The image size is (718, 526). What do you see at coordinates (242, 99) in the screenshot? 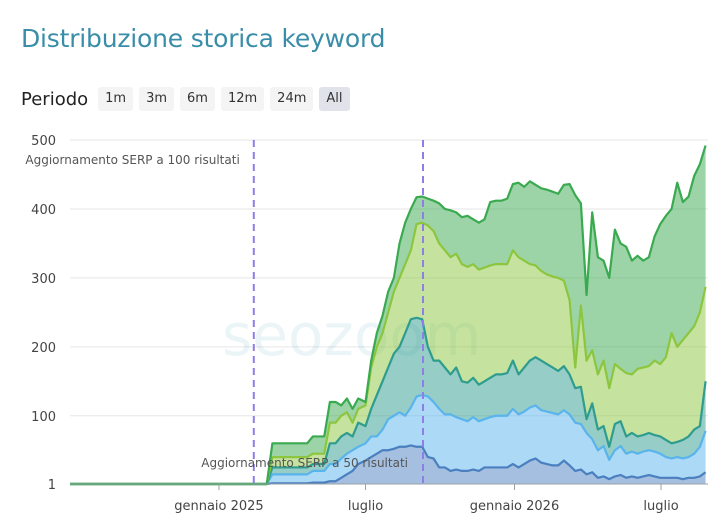
I see `period-button-12m: 12m` at bounding box center [242, 99].